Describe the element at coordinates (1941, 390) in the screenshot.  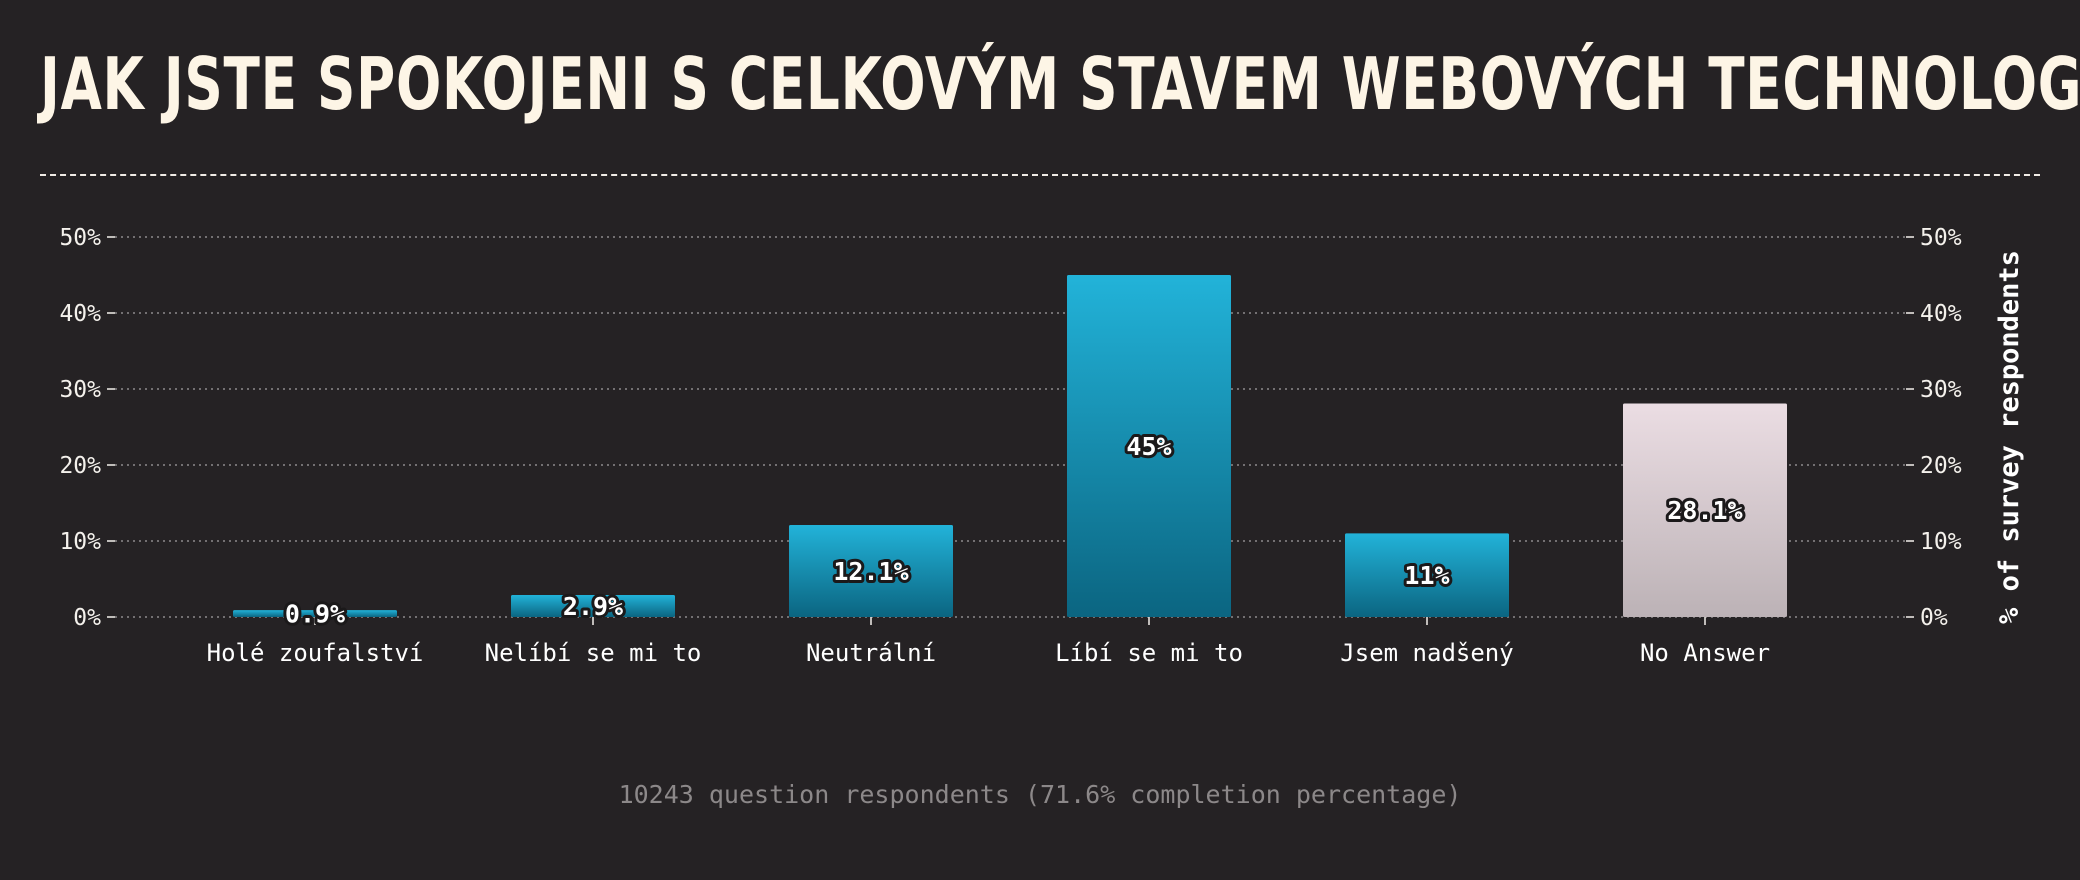
I see `y-tick-label-right: 30%` at that location.